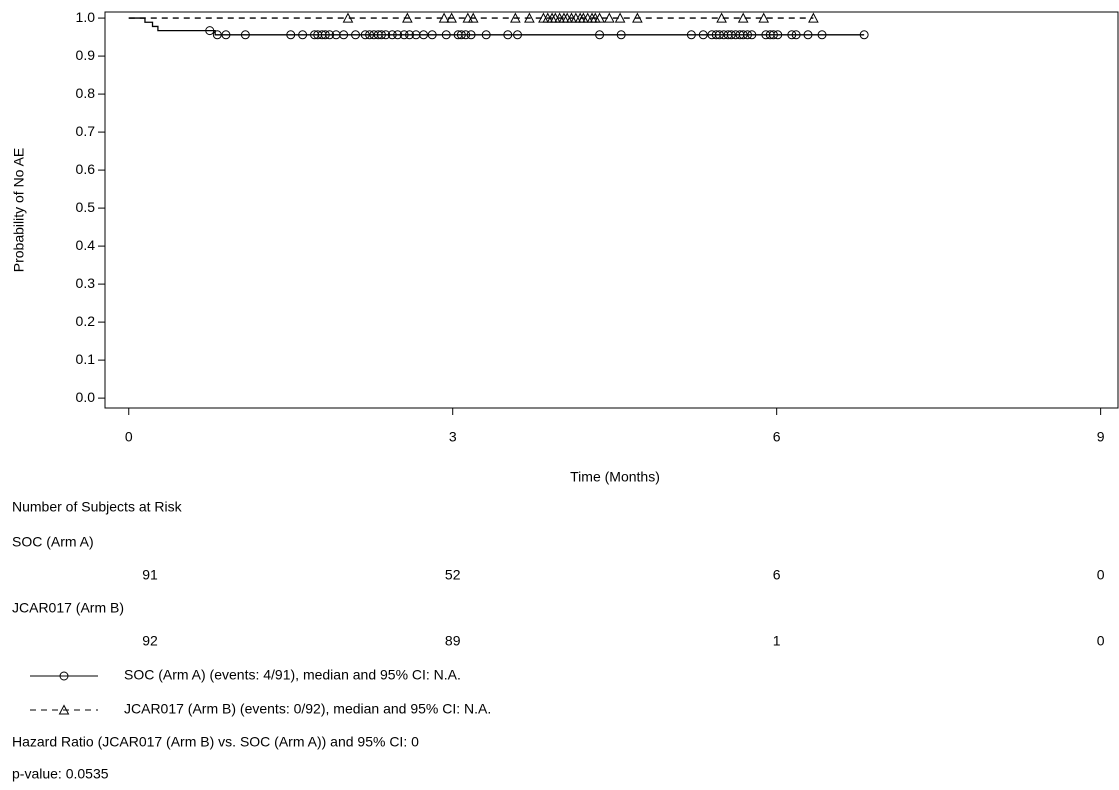 The height and width of the screenshot is (790, 1119). Describe the element at coordinates (86, 55) in the screenshot. I see `y-tick-label: 0.9` at that location.